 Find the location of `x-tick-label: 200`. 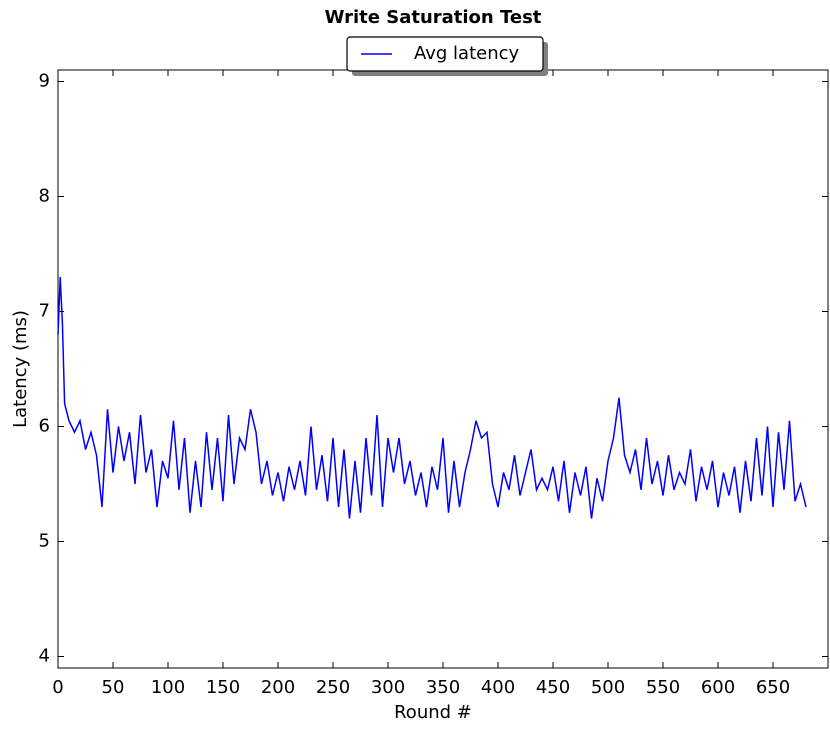

x-tick-label: 200 is located at coordinates (278, 687).